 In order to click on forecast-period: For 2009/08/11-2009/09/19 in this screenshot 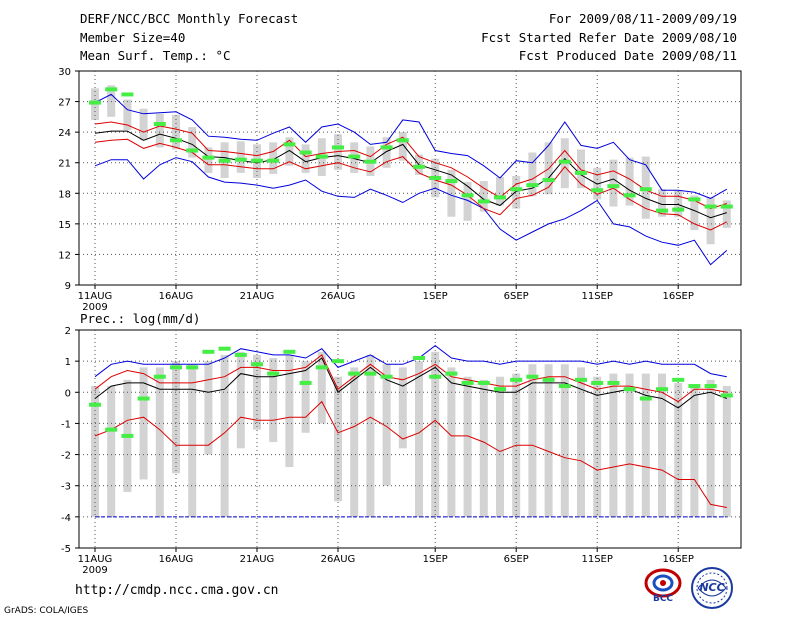, I will do `click(642, 18)`.